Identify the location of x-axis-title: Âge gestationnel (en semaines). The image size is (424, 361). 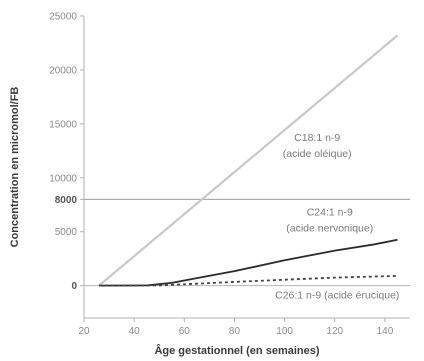
(236, 350).